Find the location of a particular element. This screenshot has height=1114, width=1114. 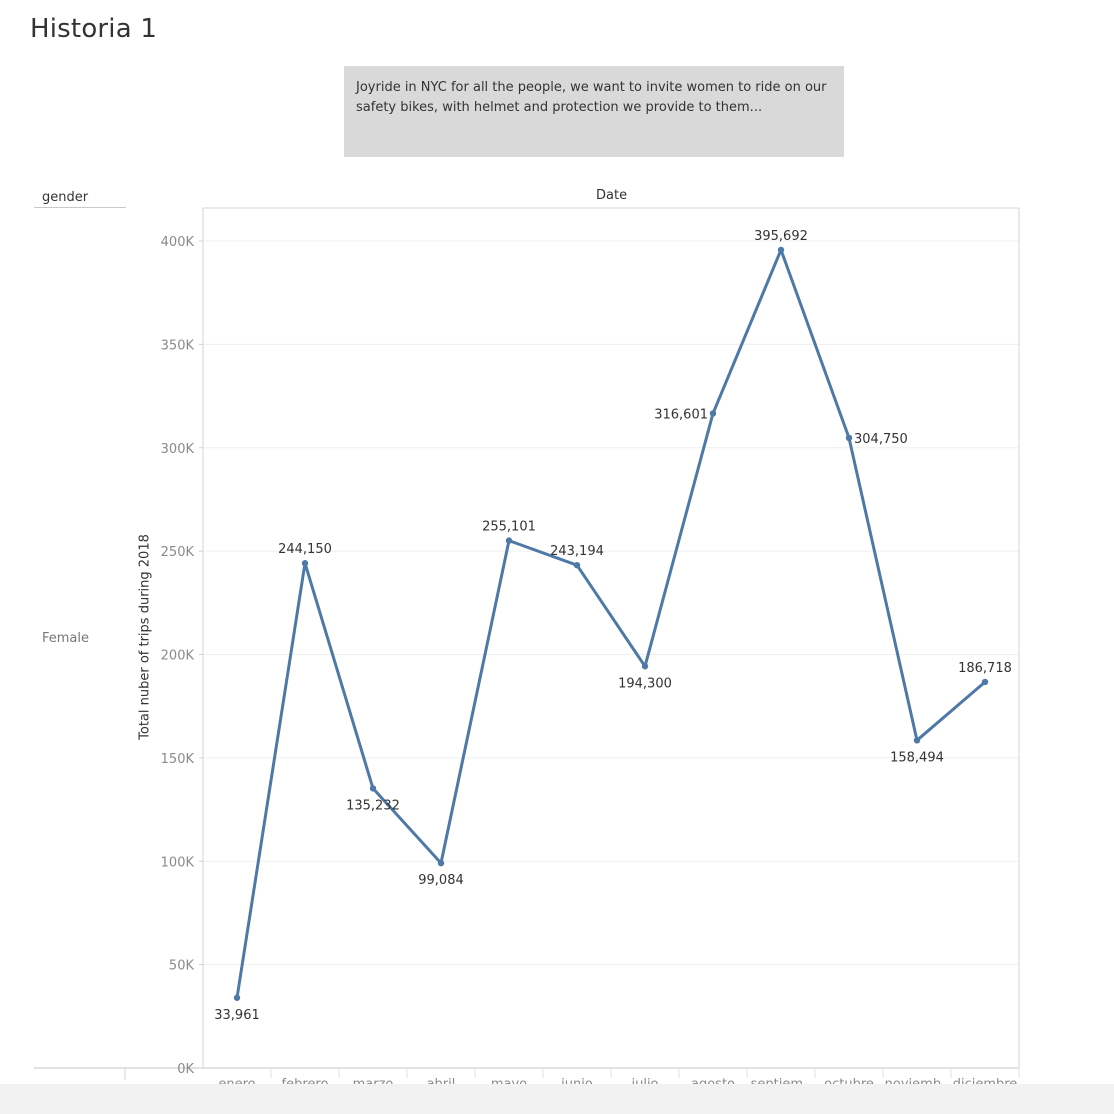

data-label: 395,692 is located at coordinates (781, 236).